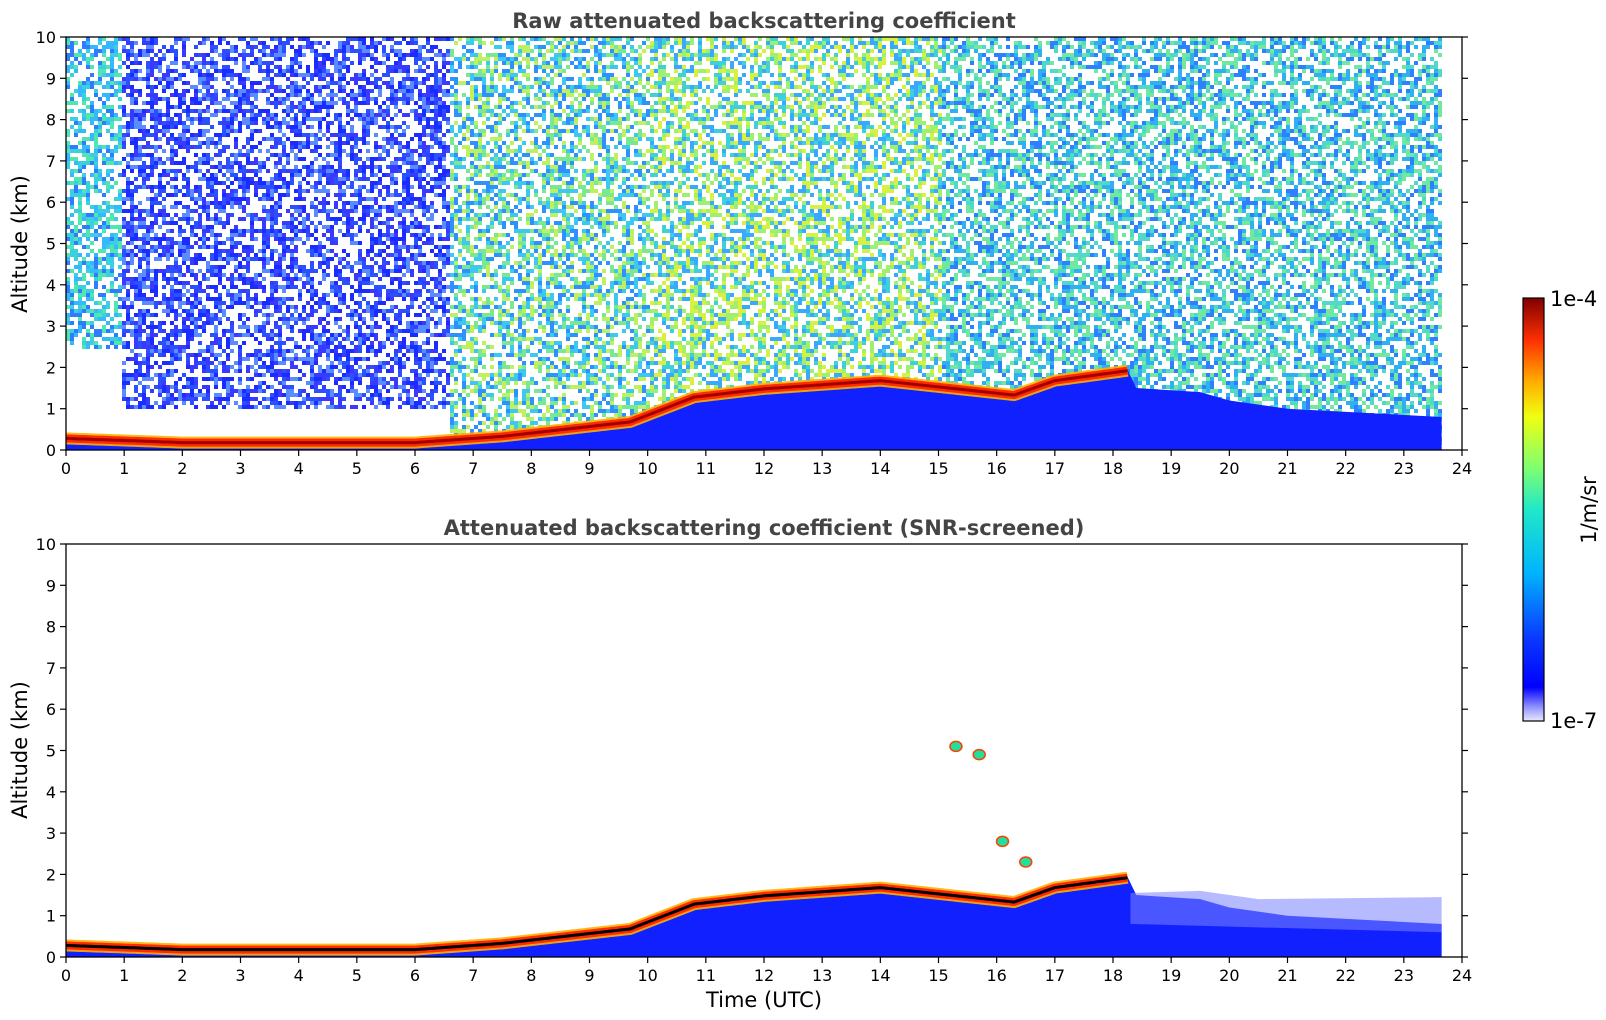  Describe the element at coordinates (1573, 721) in the screenshot. I see `colorbar-min-label: 1e-7` at that location.